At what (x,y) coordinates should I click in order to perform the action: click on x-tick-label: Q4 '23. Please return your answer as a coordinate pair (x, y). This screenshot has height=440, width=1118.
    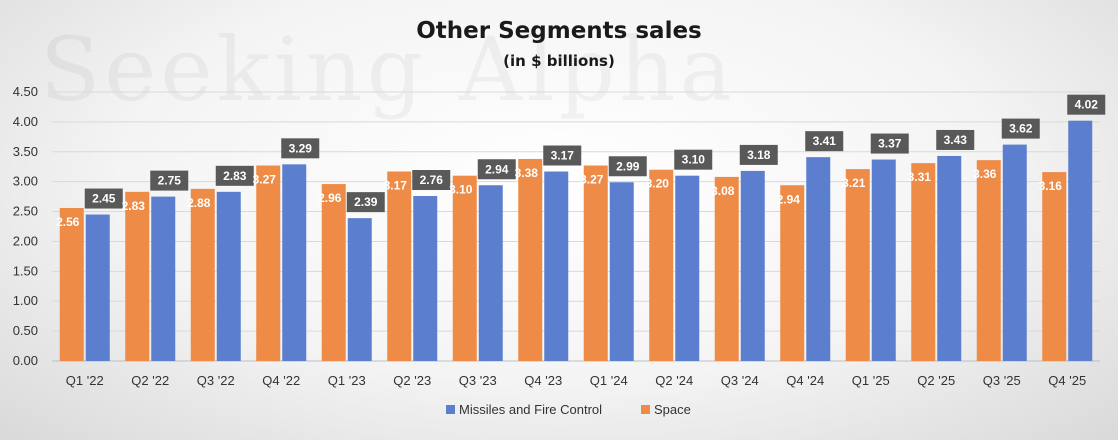
    Looking at the image, I should click on (543, 380).